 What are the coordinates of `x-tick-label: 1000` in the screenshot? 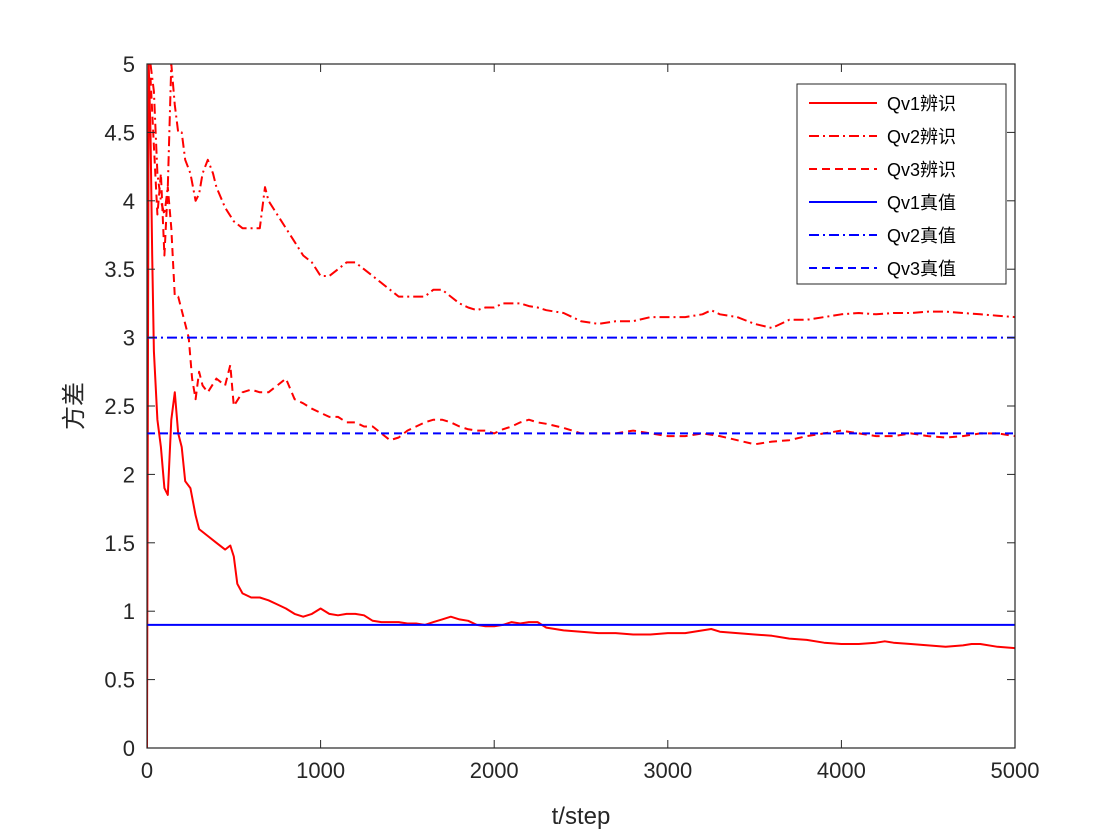 It's located at (320, 770).